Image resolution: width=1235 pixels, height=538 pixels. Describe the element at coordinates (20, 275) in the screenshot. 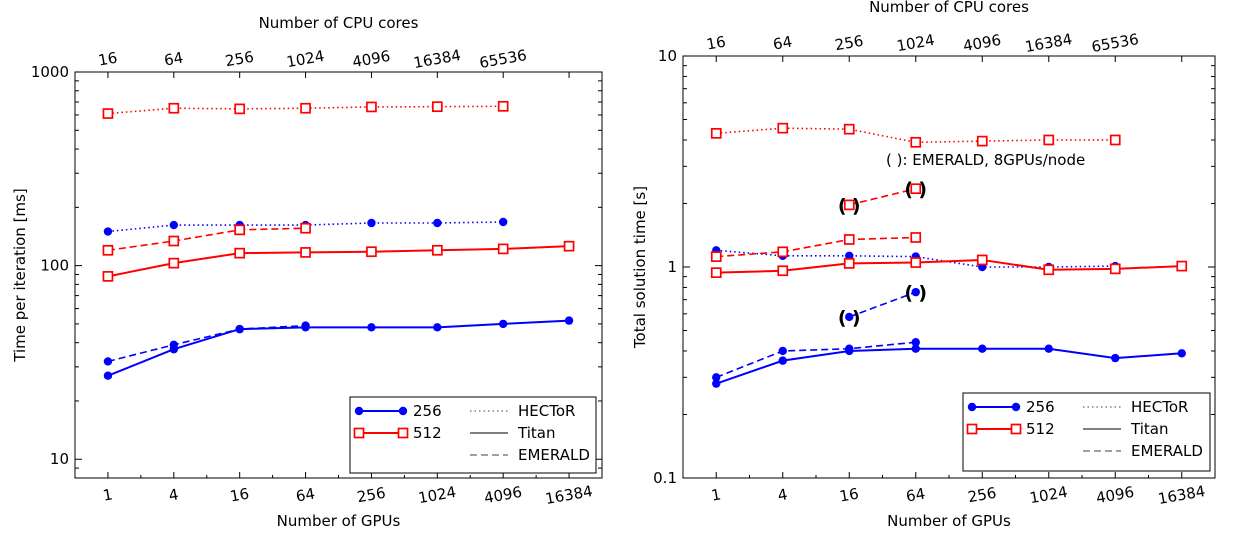

I see `y-axis-label: Time per iteration [ms]` at that location.